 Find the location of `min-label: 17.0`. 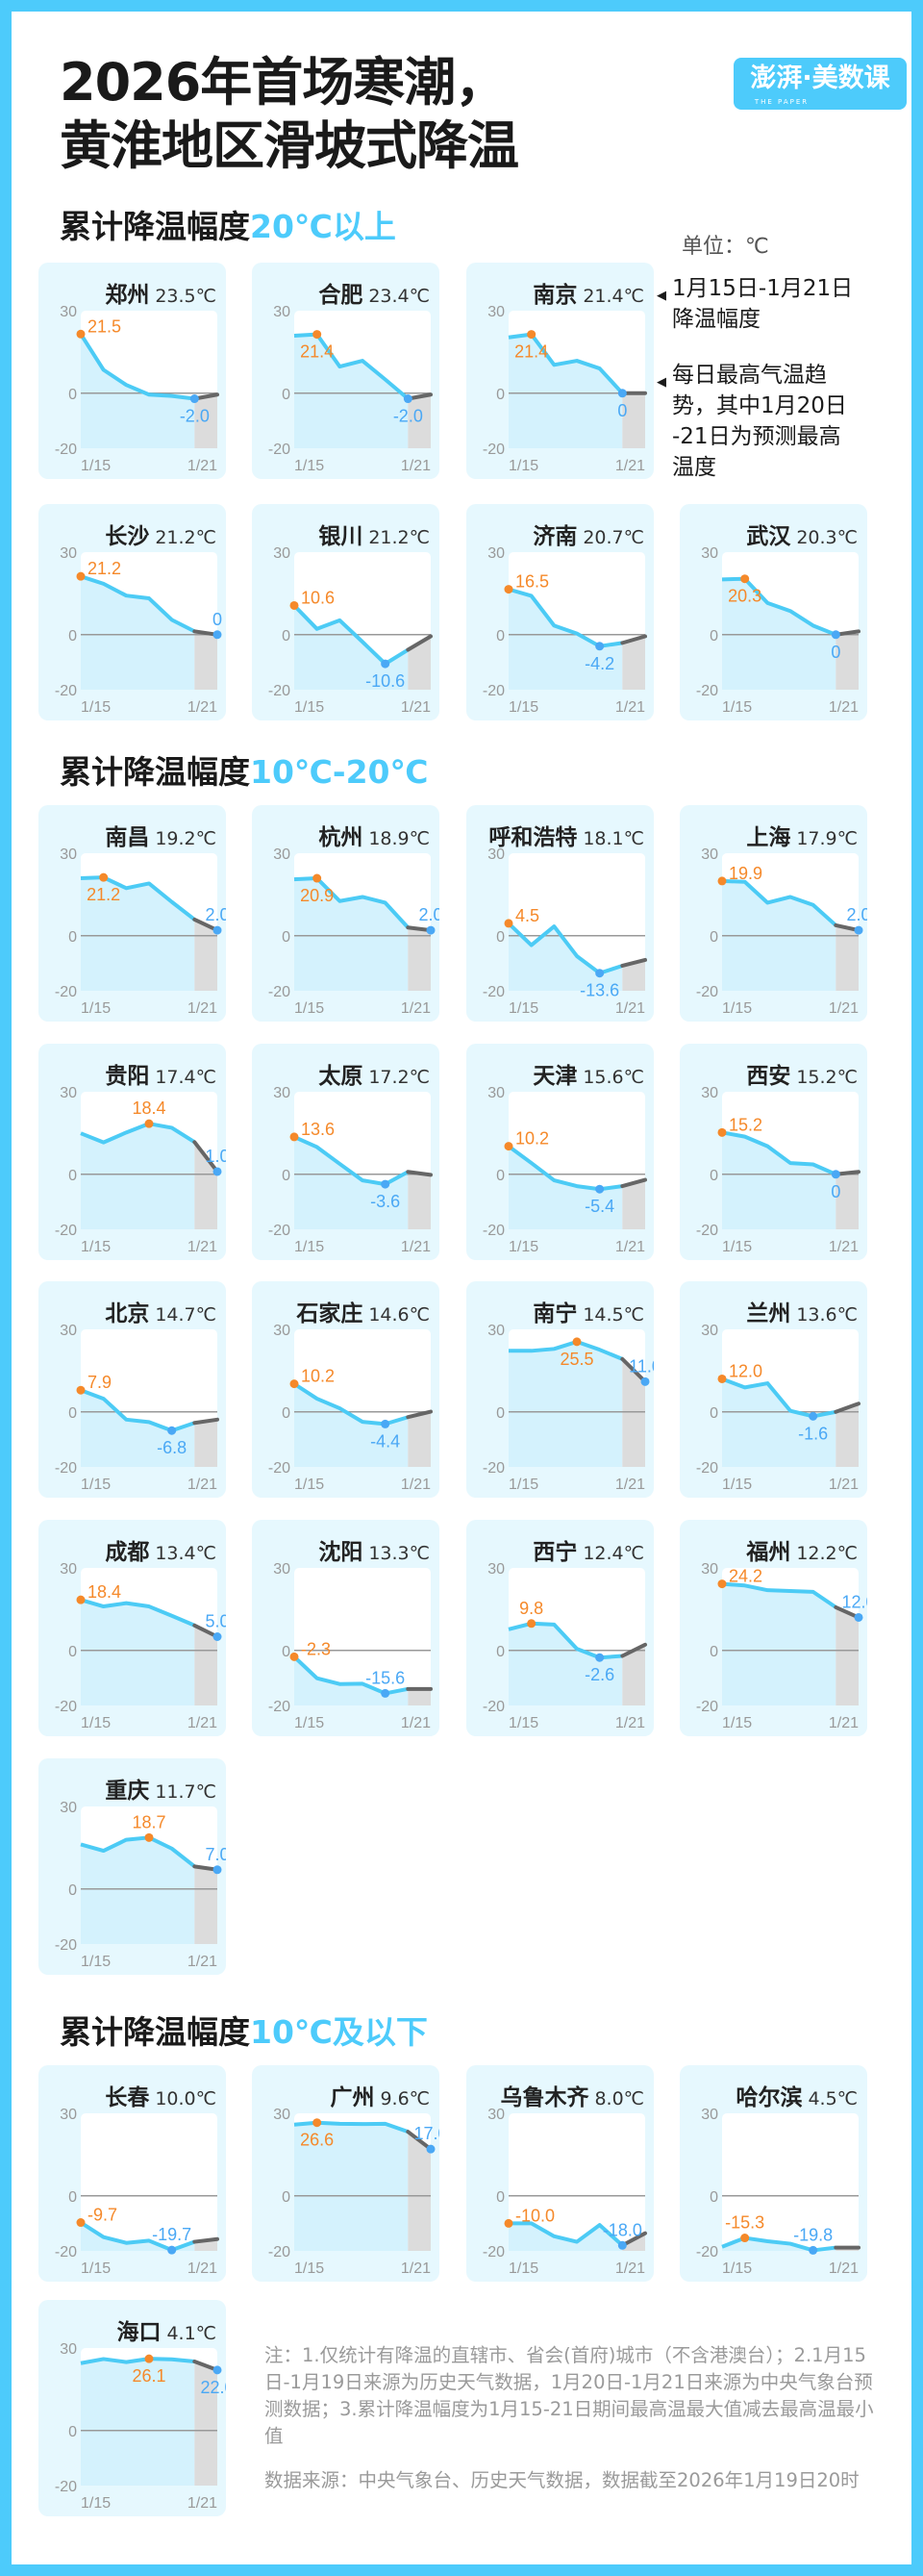

min-label: 17.0 is located at coordinates (426, 2134).